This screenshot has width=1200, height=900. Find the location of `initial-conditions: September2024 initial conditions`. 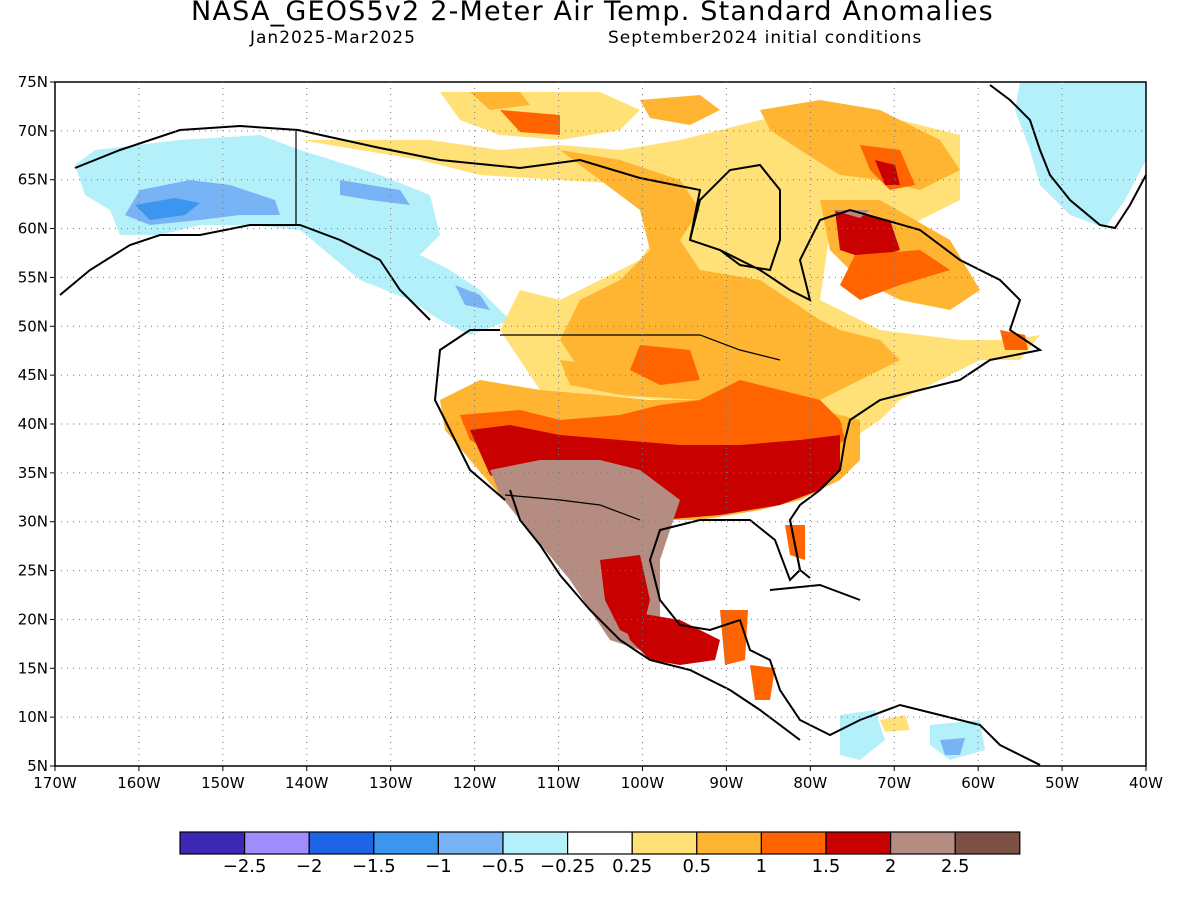

initial-conditions: September2024 initial conditions is located at coordinates (765, 38).